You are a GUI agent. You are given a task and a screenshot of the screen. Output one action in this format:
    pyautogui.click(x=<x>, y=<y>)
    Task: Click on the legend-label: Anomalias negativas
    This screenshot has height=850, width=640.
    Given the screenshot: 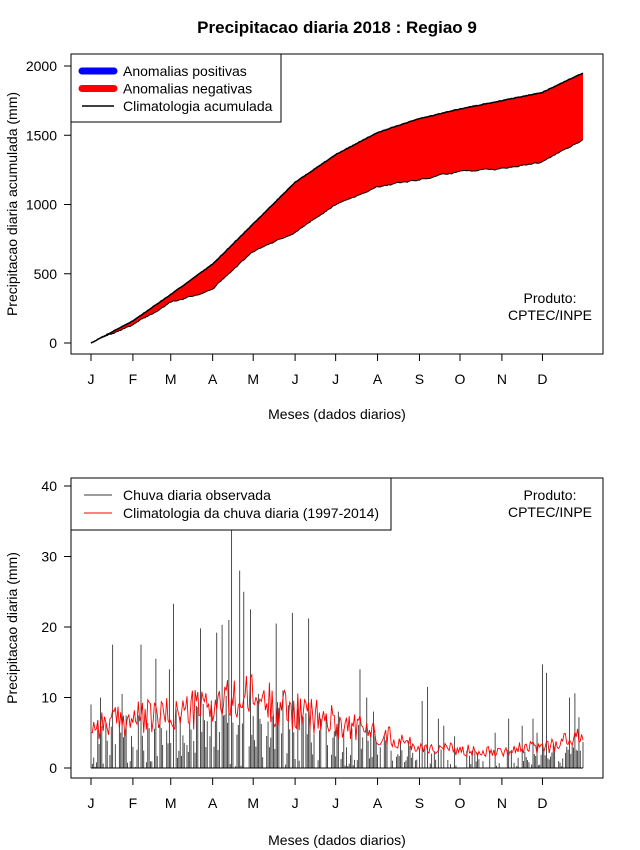 What is the action you would take?
    pyautogui.click(x=187, y=89)
    